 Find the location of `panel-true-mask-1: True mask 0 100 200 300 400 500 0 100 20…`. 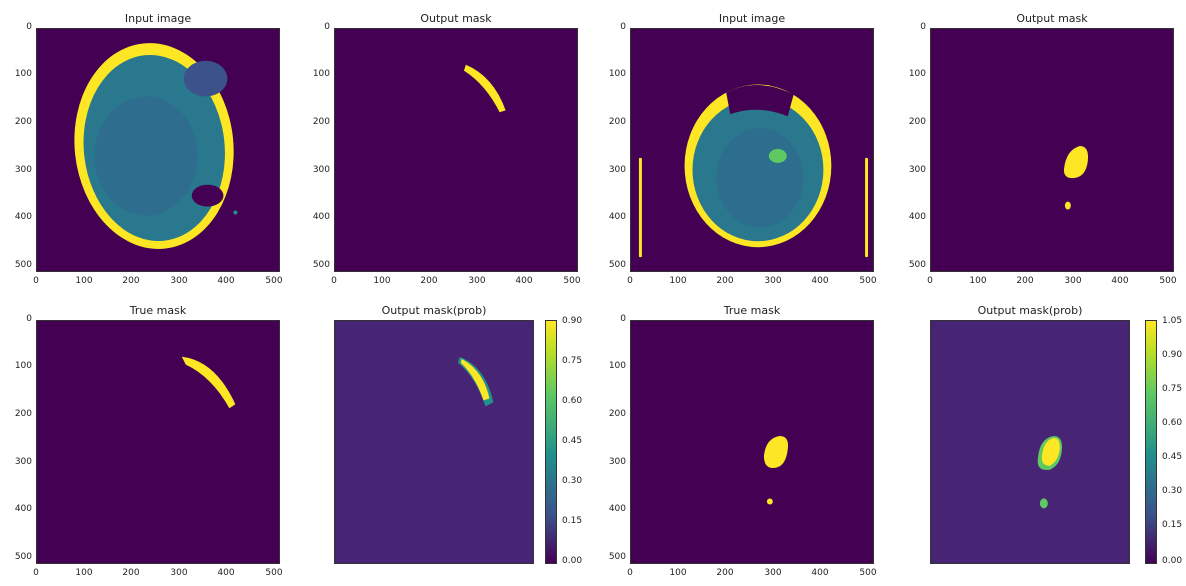

panel-true-mask-1: True mask 0 100 200 300 400 500 0 100 20… is located at coordinates (149, 441).